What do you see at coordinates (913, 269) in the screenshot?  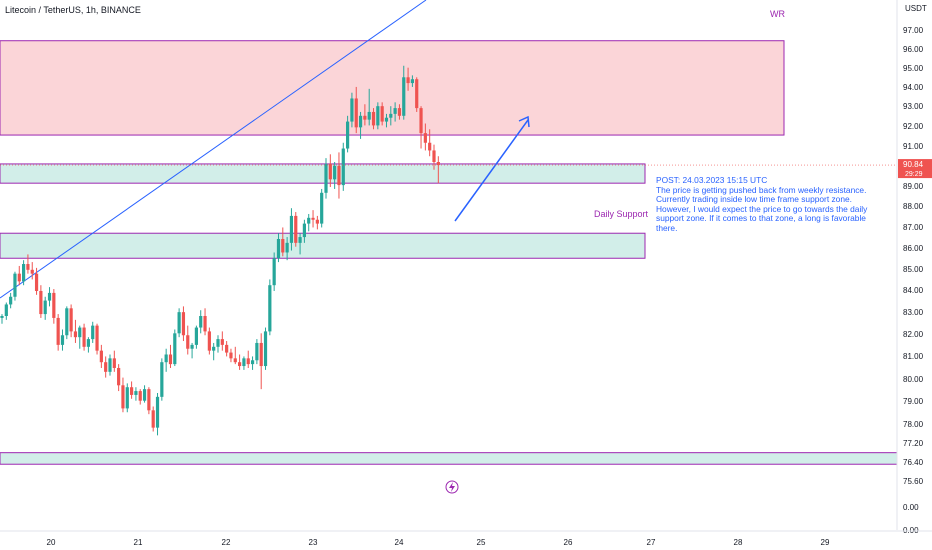 I see `y-tick-label: 85.00` at bounding box center [913, 269].